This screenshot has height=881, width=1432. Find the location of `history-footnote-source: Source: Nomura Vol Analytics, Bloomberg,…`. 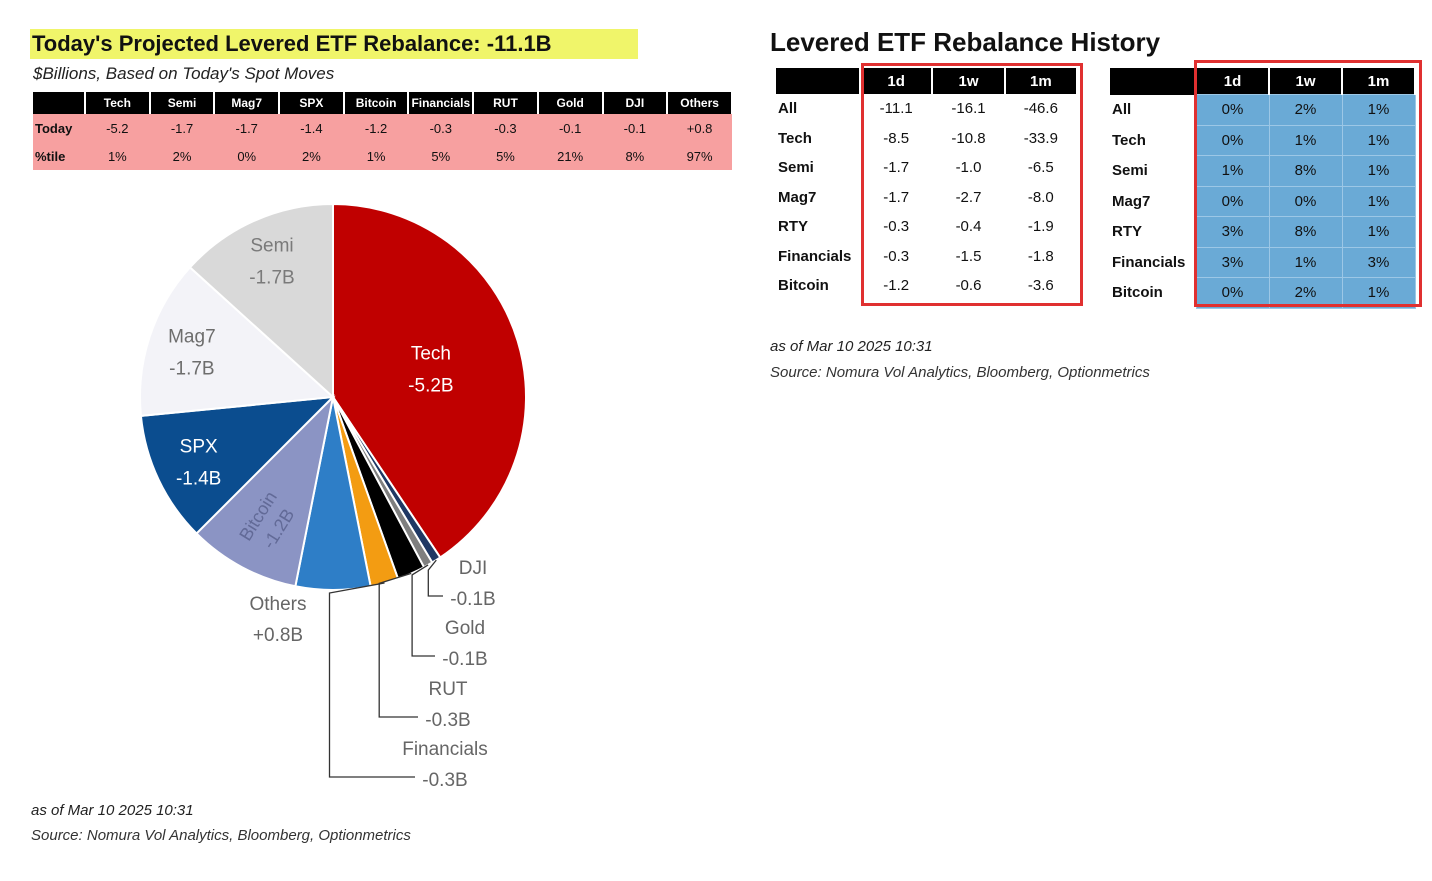

history-footnote-source: Source: Nomura Vol Analytics, Bloomberg,… is located at coordinates (960, 372).